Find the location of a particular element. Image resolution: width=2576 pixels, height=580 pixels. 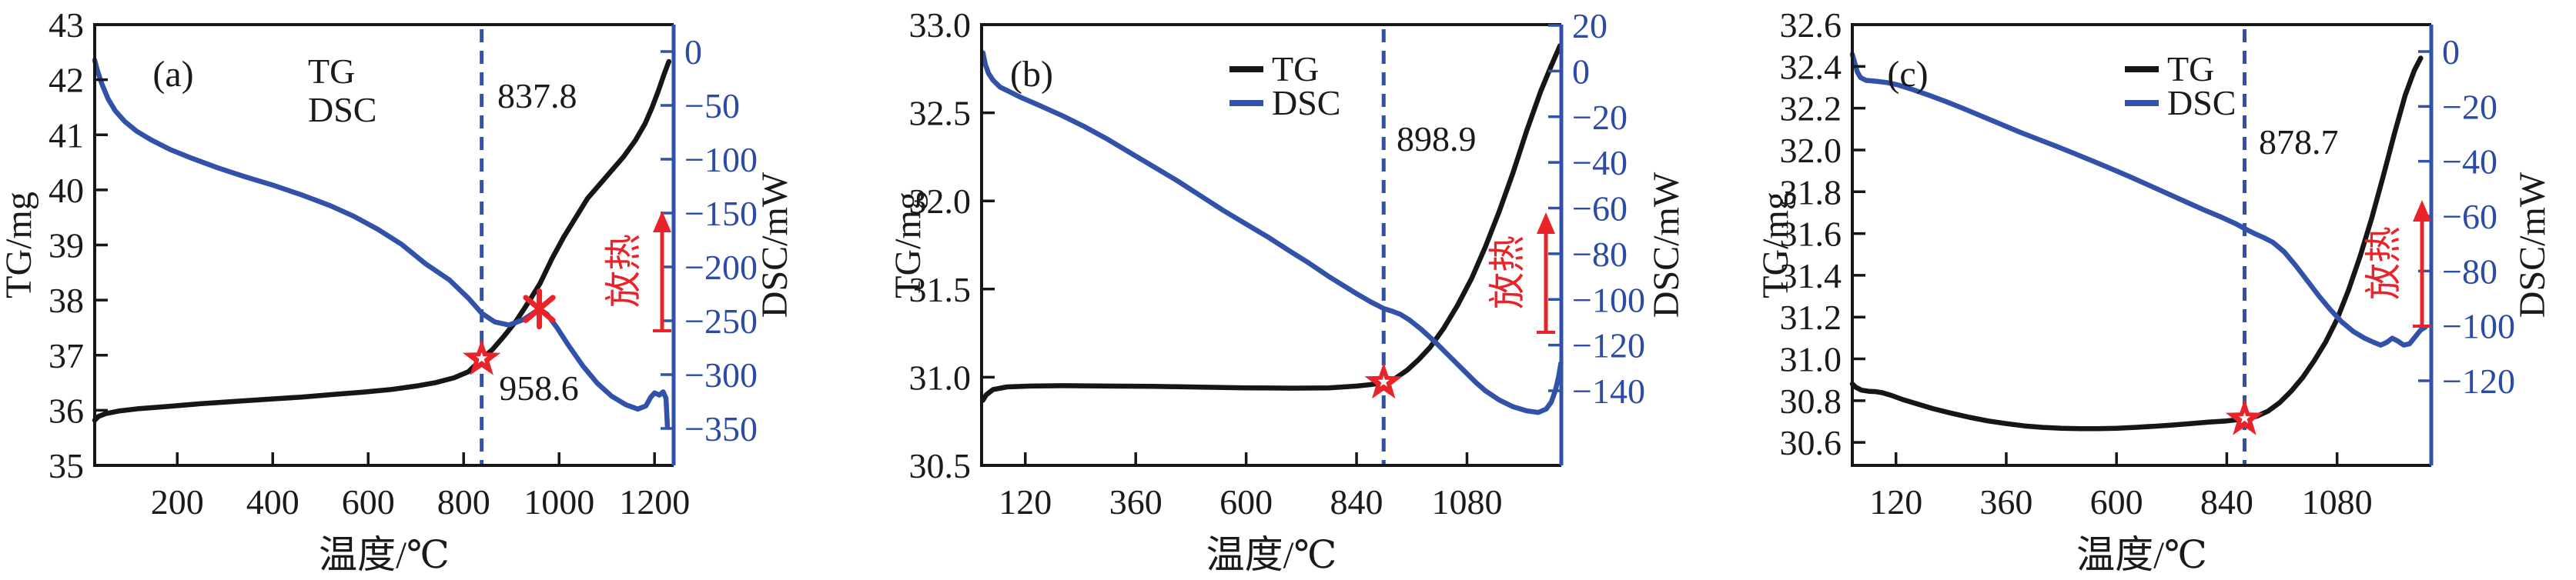

tg-curve is located at coordinates (2136, 244).